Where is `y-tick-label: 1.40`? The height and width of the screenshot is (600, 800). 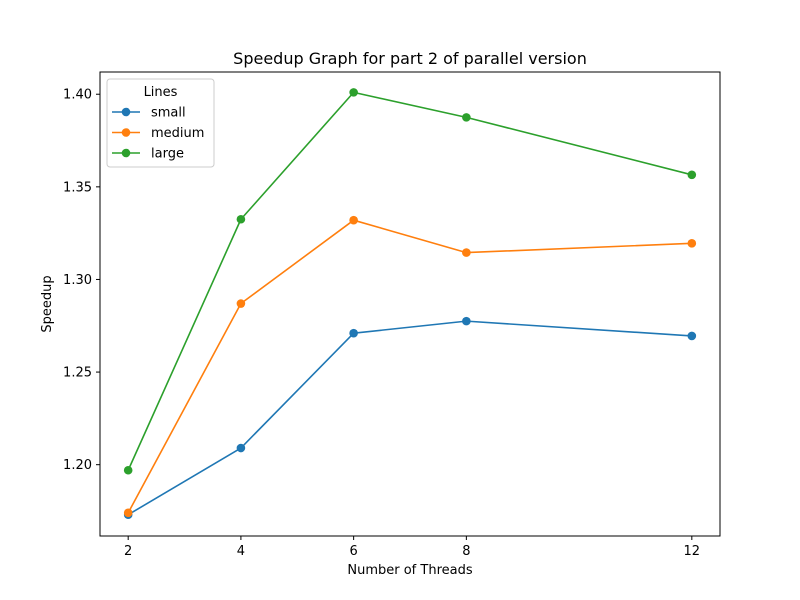
y-tick-label: 1.40 is located at coordinates (77, 95).